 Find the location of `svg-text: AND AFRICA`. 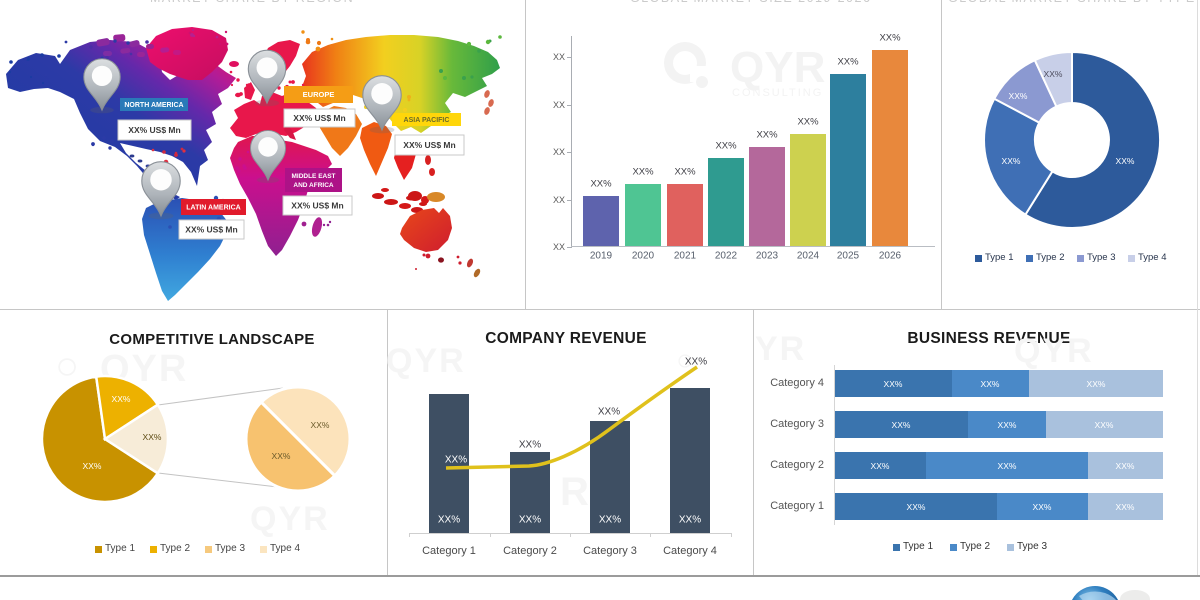

svg-text: AND AFRICA is located at coordinates (313, 185).